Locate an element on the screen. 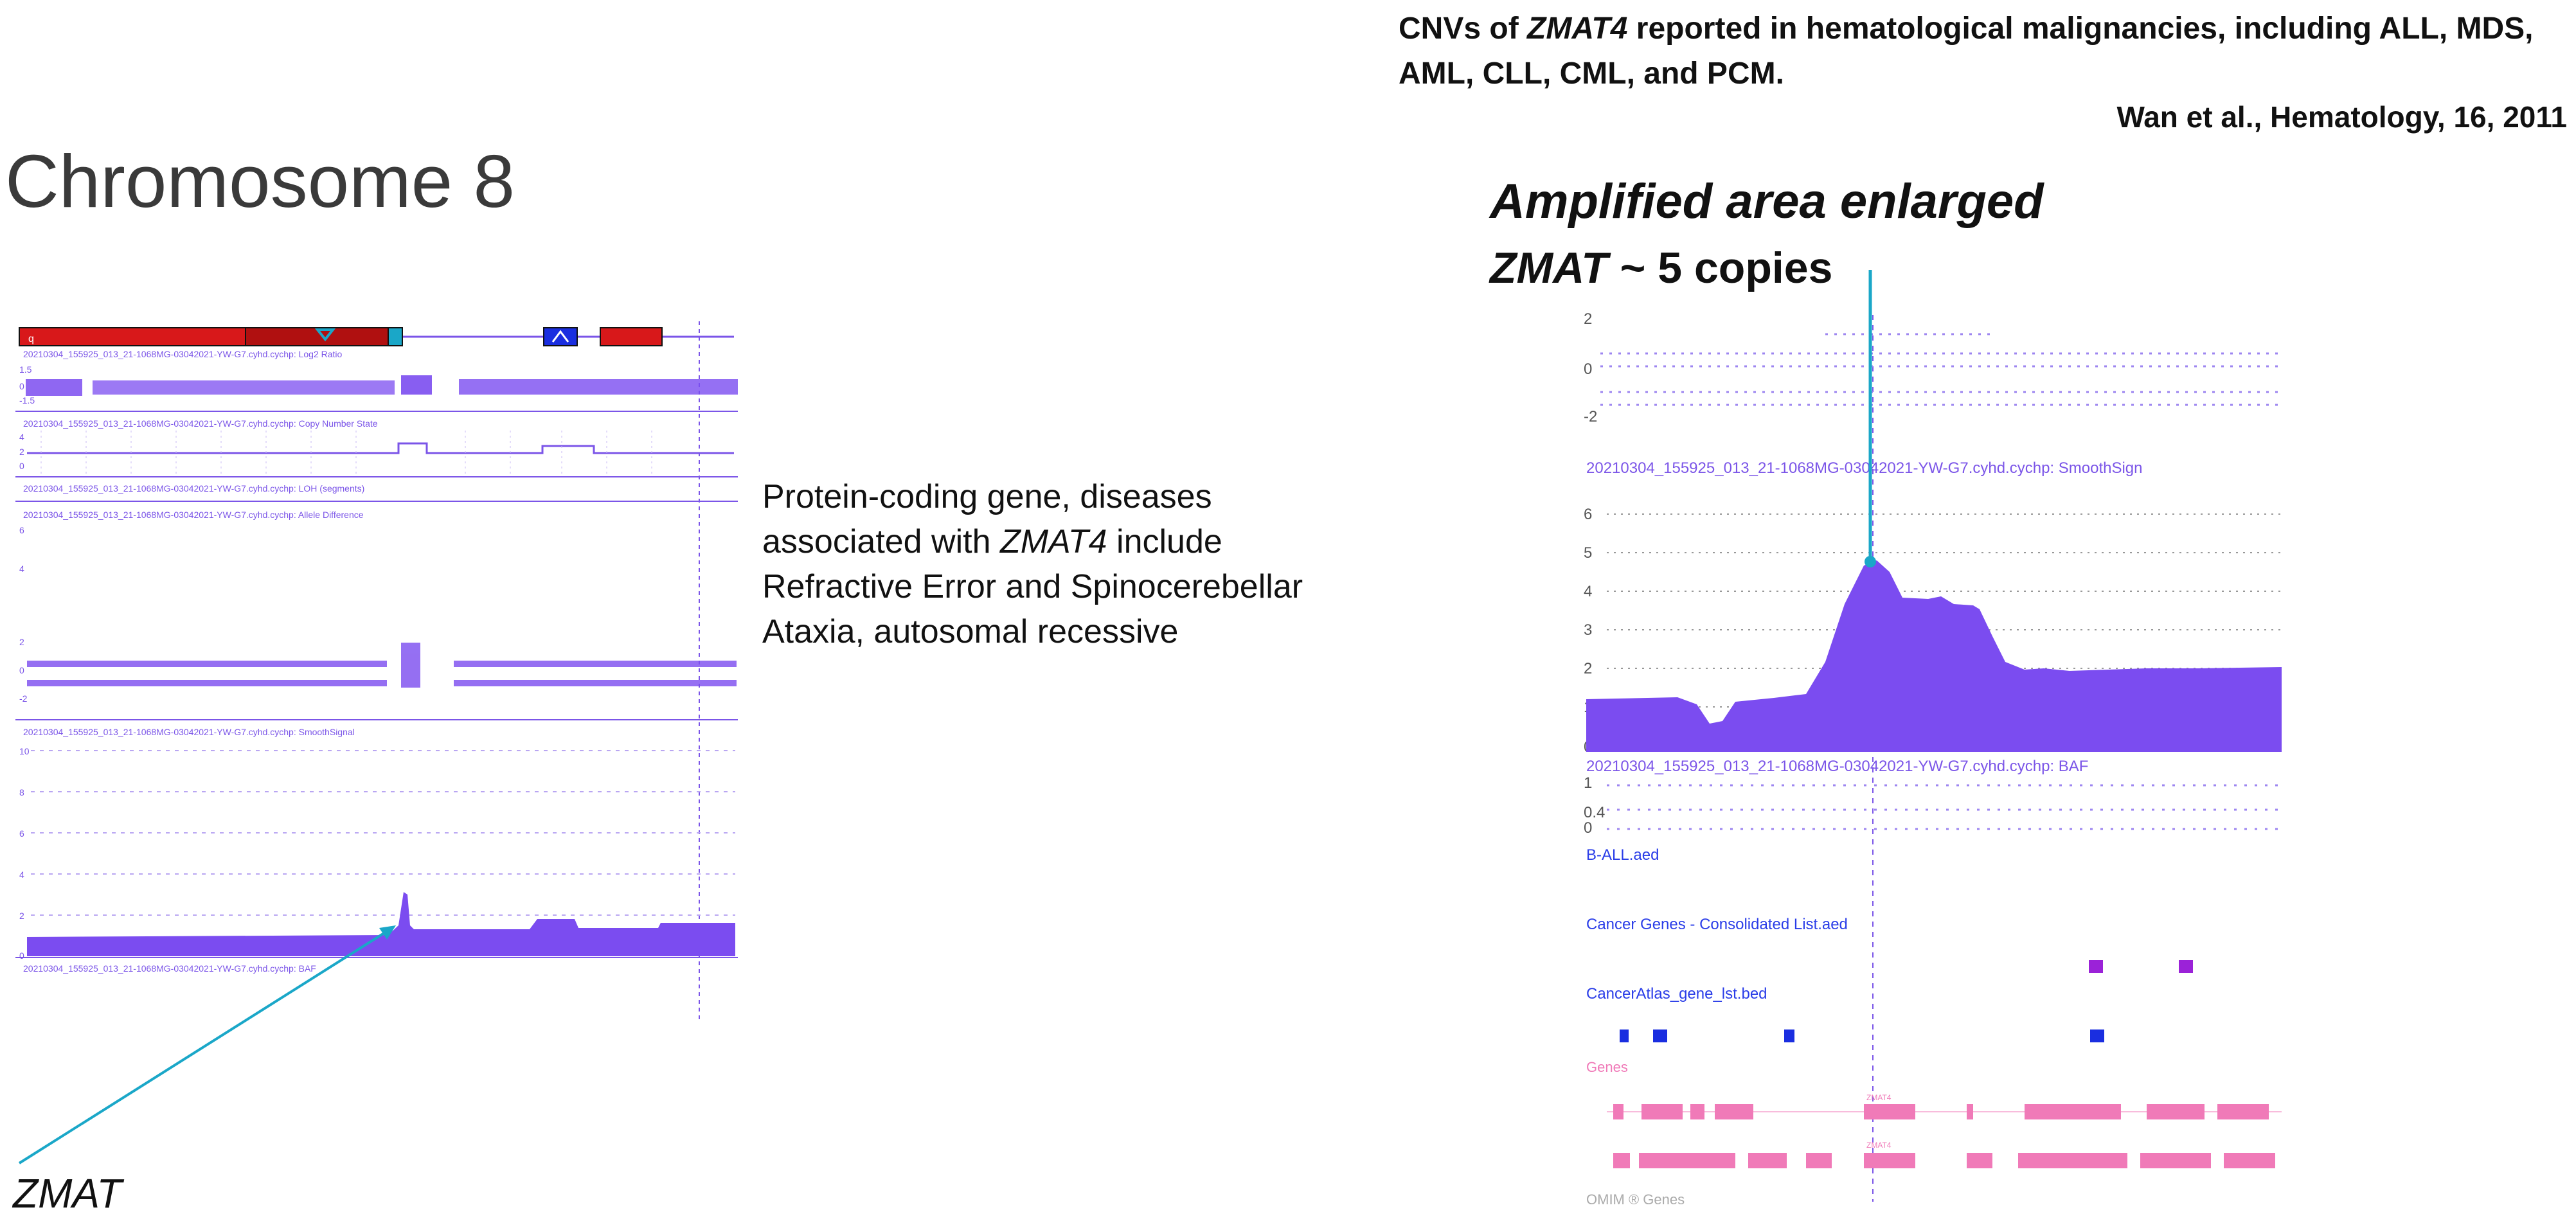  right-top-tick-neg2: -2 is located at coordinates (1590, 416).